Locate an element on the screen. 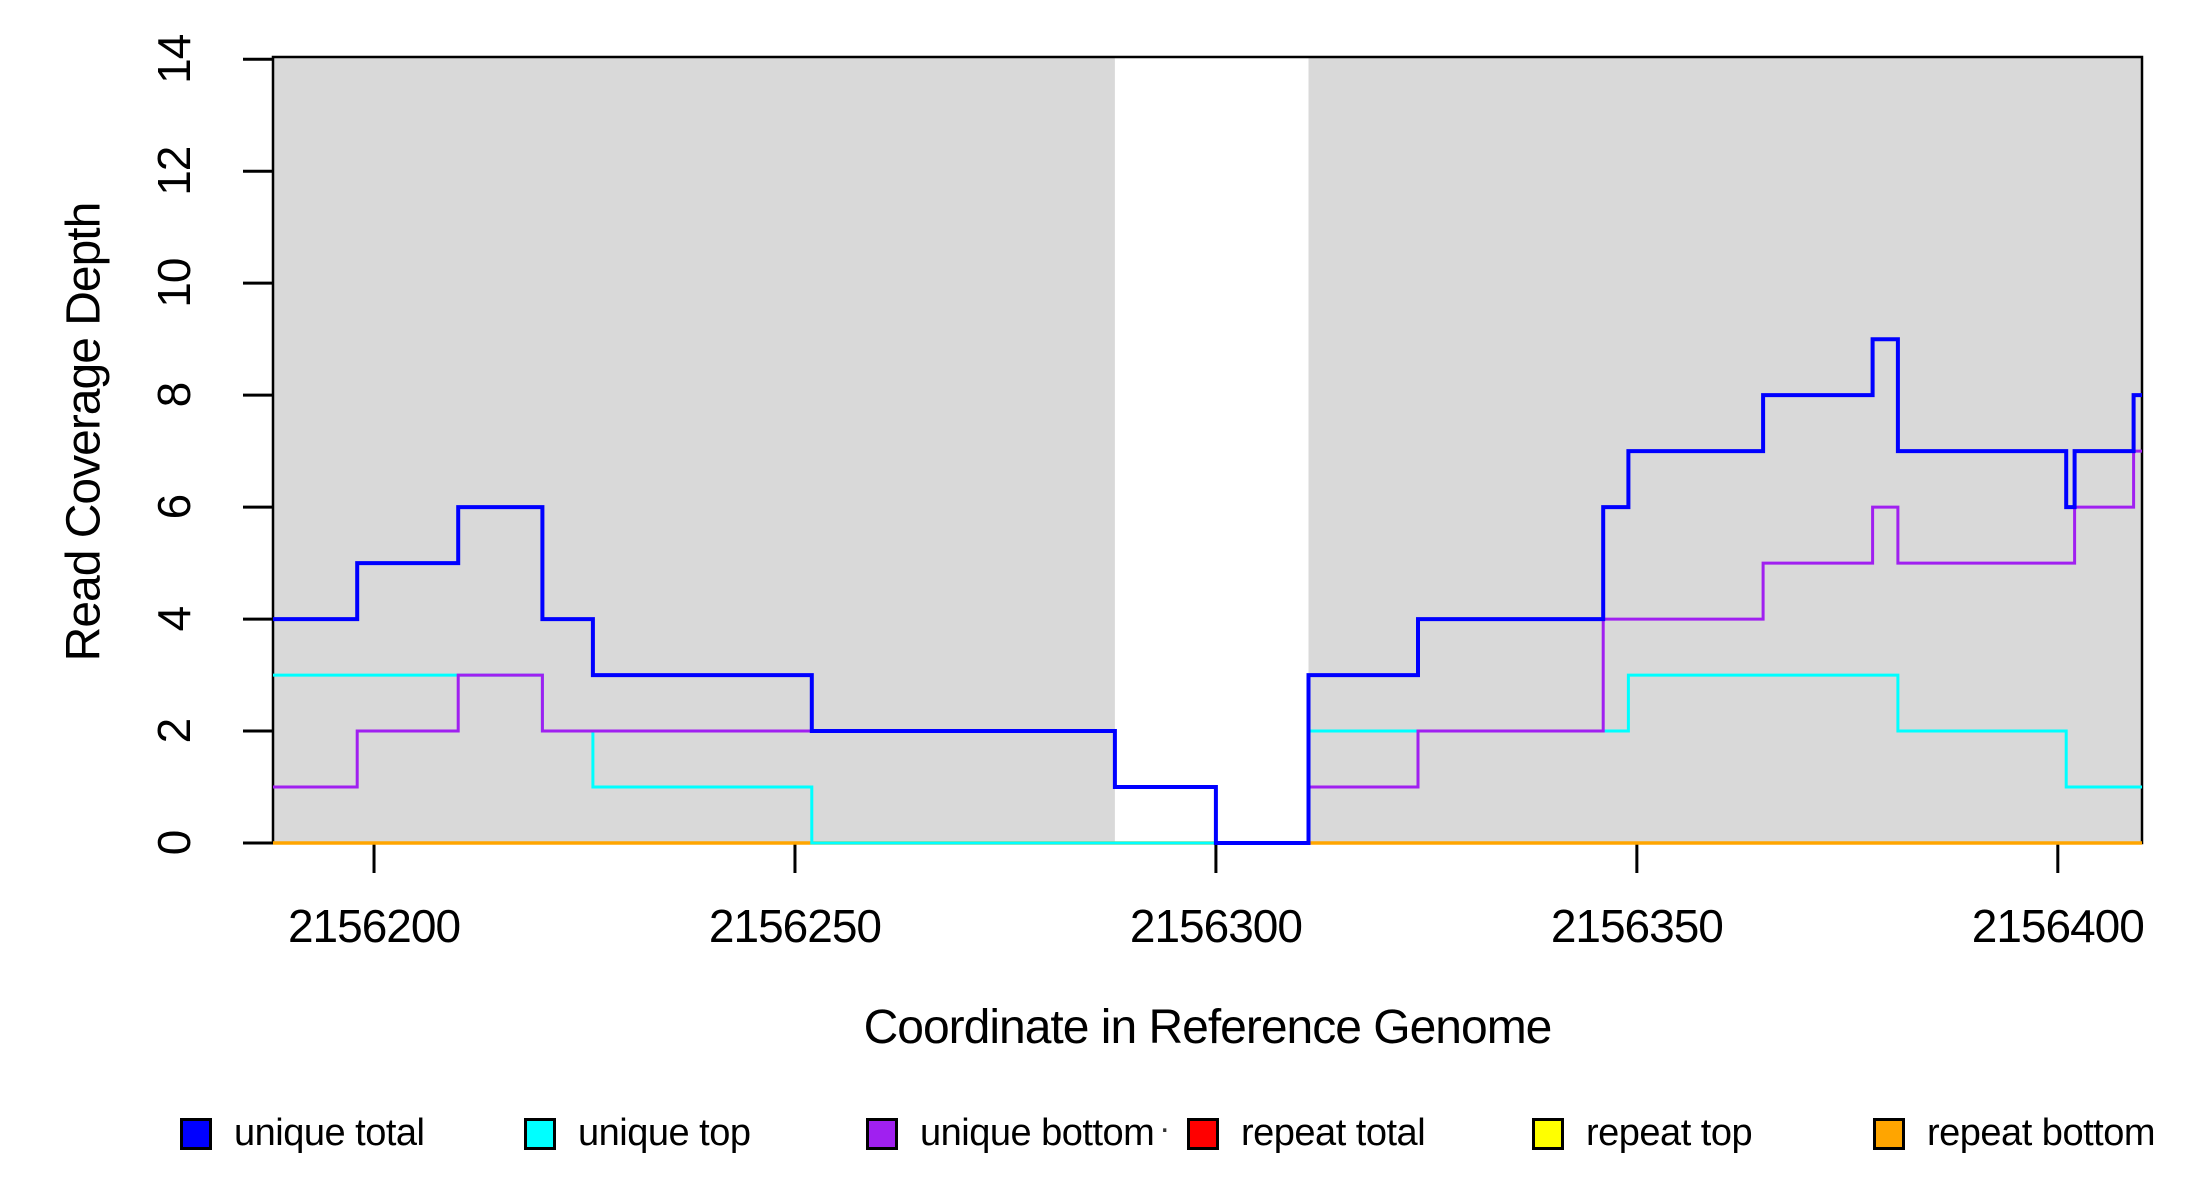 The width and height of the screenshot is (2200, 1200). x-tick-label: 2156250 is located at coordinates (795, 926).